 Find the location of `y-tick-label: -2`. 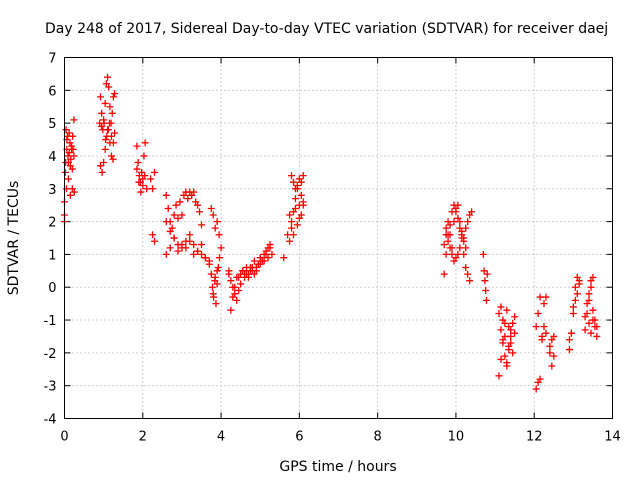

y-tick-label: -2 is located at coordinates (50, 354).